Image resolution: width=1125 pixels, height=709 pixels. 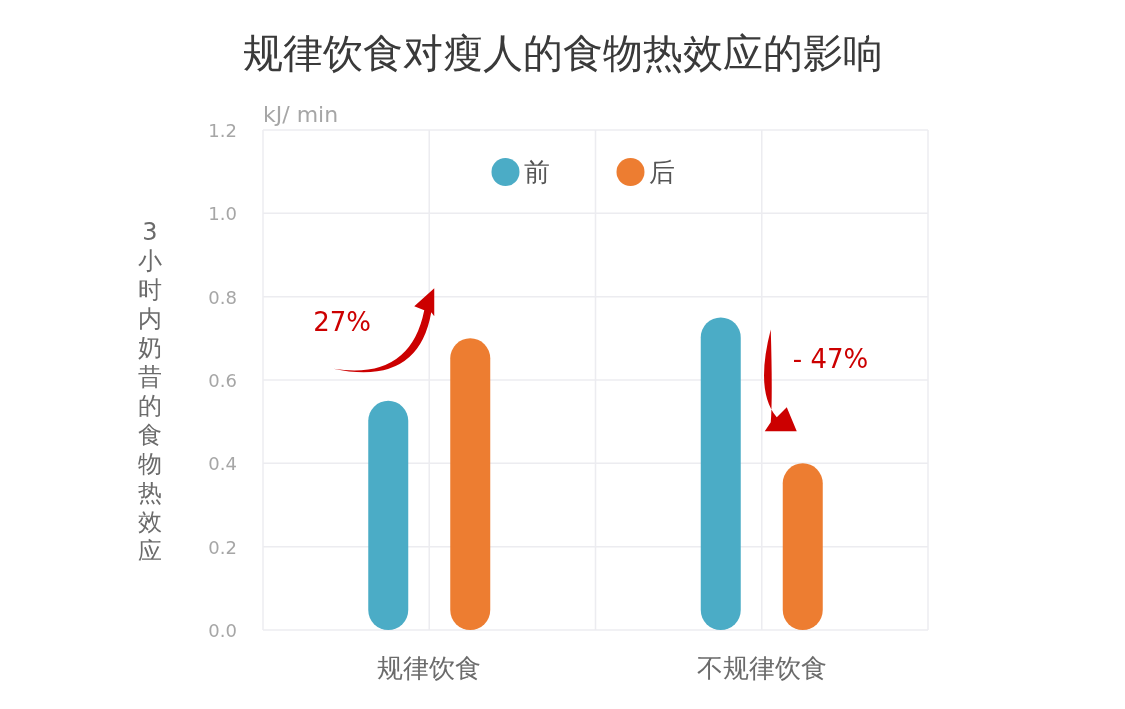 What do you see at coordinates (222, 547) in the screenshot?
I see `y-tick-label: 0.2` at bounding box center [222, 547].